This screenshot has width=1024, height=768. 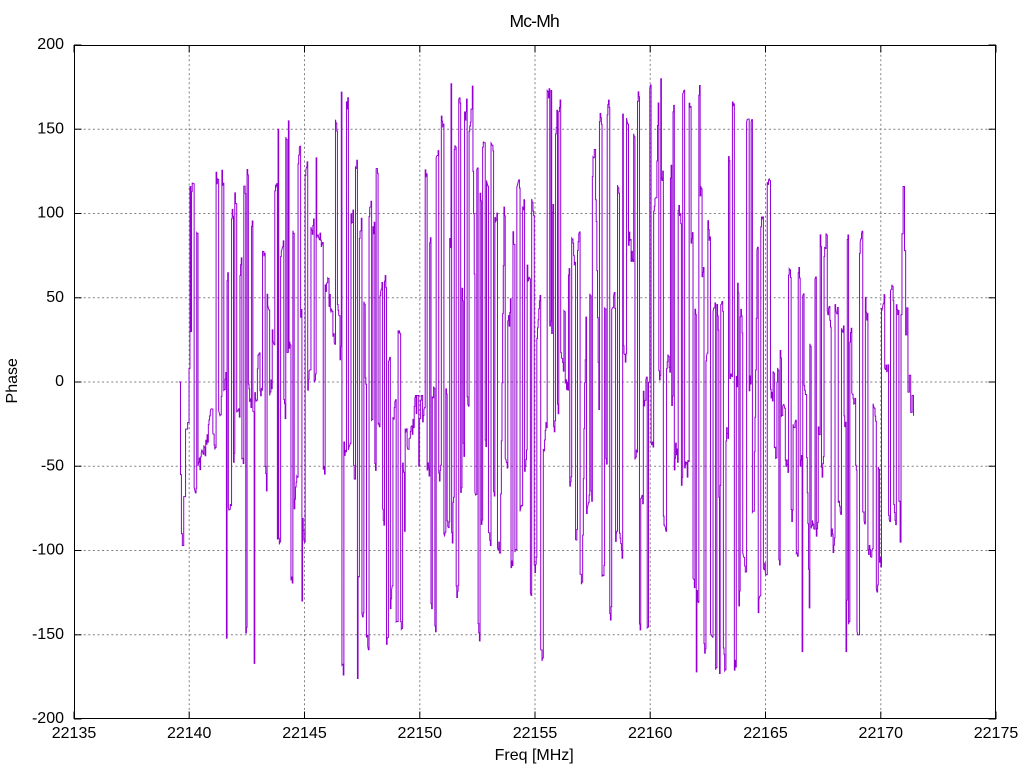 What do you see at coordinates (650, 733) in the screenshot?
I see `svg-text: 22160` at bounding box center [650, 733].